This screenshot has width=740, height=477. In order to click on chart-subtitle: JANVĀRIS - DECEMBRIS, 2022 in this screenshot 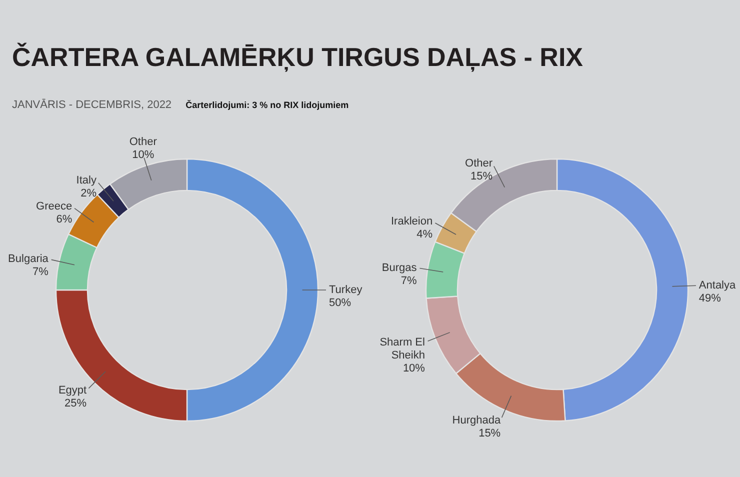, I will do `click(92, 104)`.